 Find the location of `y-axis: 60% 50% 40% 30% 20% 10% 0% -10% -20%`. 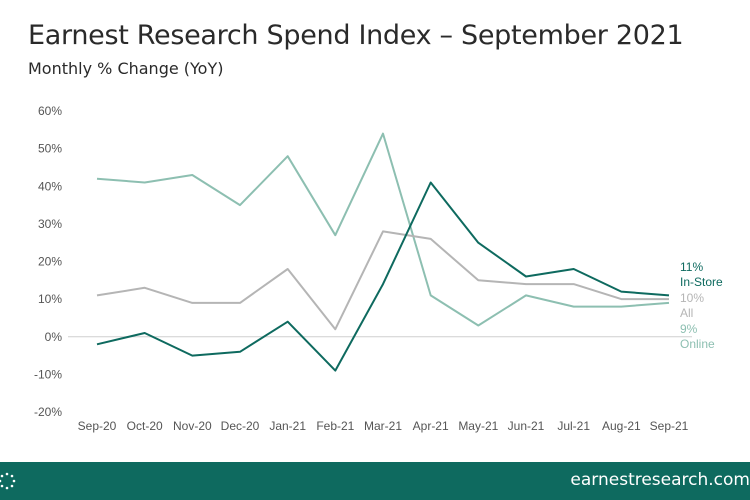

y-axis: 60% 50% 40% 30% 20% 10% 0% -10% -20% is located at coordinates (48, 261).